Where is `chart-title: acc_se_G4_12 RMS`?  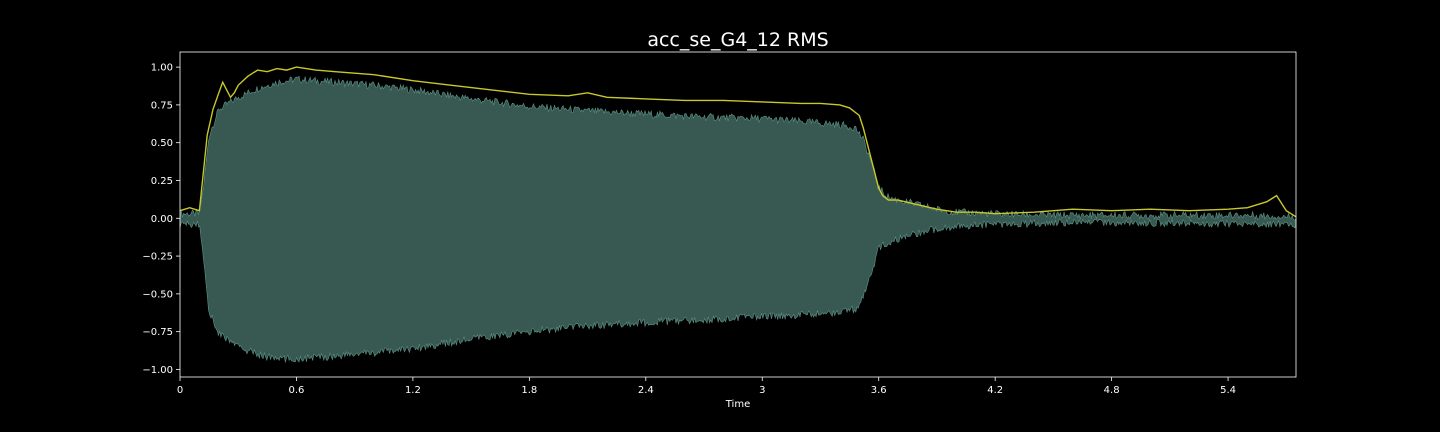 chart-title: acc_se_G4_12 RMS is located at coordinates (737, 40).